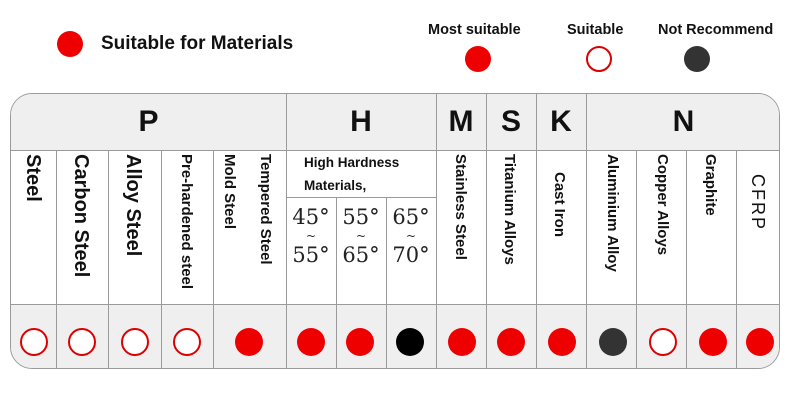 Image resolution: width=790 pixels, height=404 pixels. I want to click on col-label-alloy-steel: Alloy Steel, so click(133, 205).